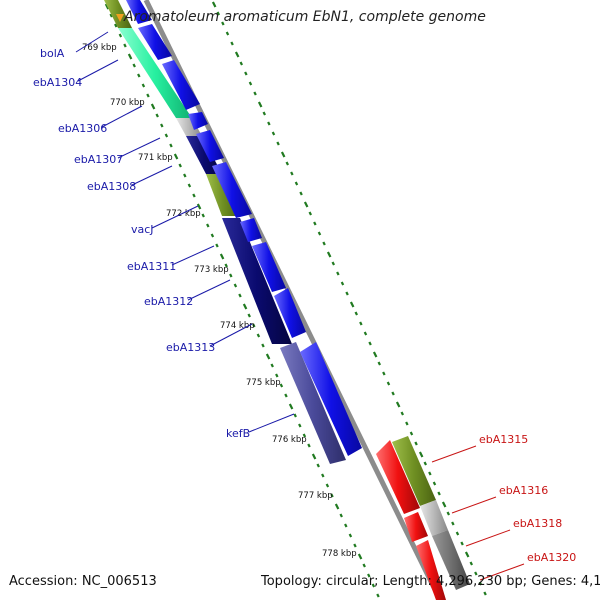 This screenshot has height=600, width=600. I want to click on gene-label-bolA: bolA, so click(52, 53).